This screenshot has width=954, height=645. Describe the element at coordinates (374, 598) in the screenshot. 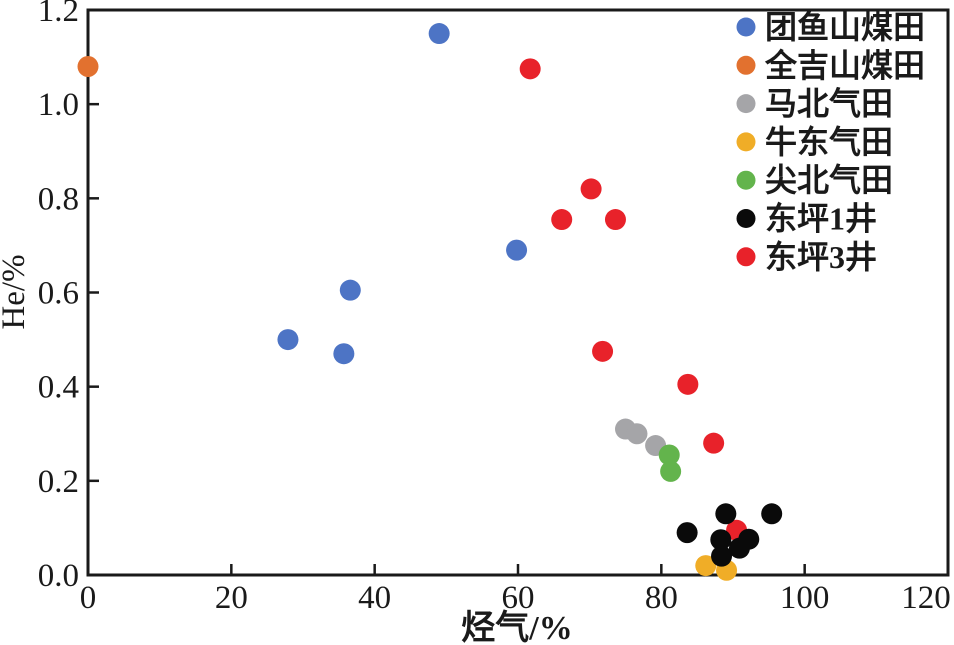

I see `x-tick-label: 40` at that location.